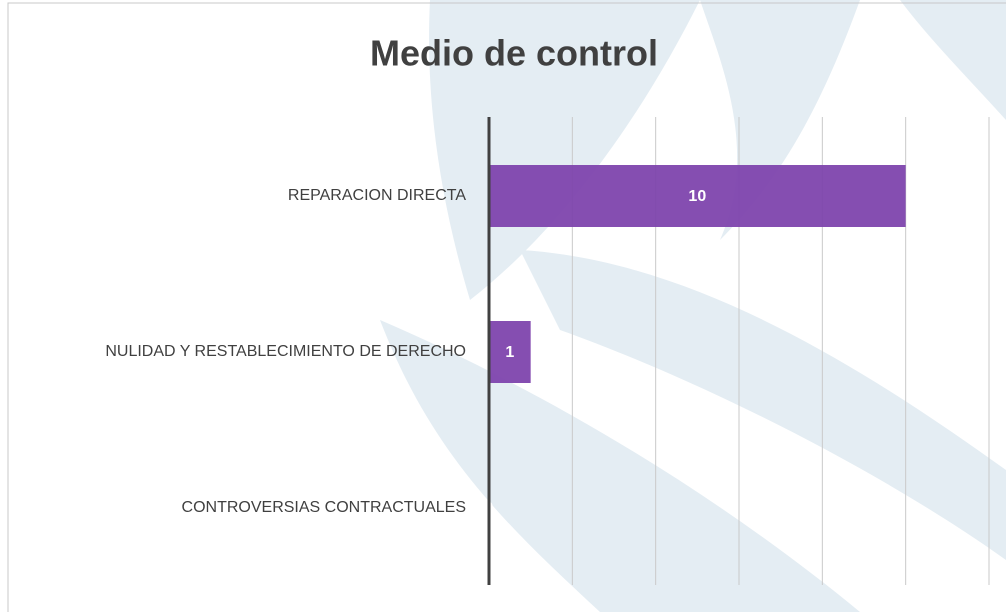 The width and height of the screenshot is (1006, 612). I want to click on y-tick-label: NULIDAD Y RESTABLECIMIENTO DE DERECHO, so click(285, 351).